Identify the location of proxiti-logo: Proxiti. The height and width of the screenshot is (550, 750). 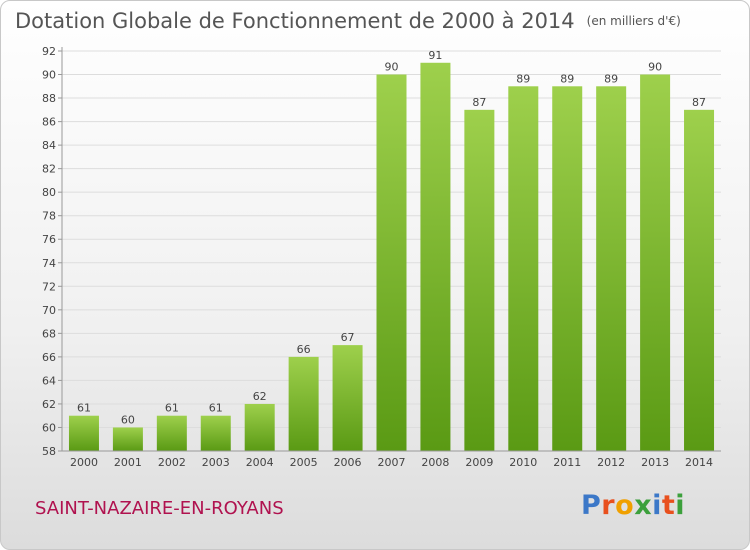
(633, 505).